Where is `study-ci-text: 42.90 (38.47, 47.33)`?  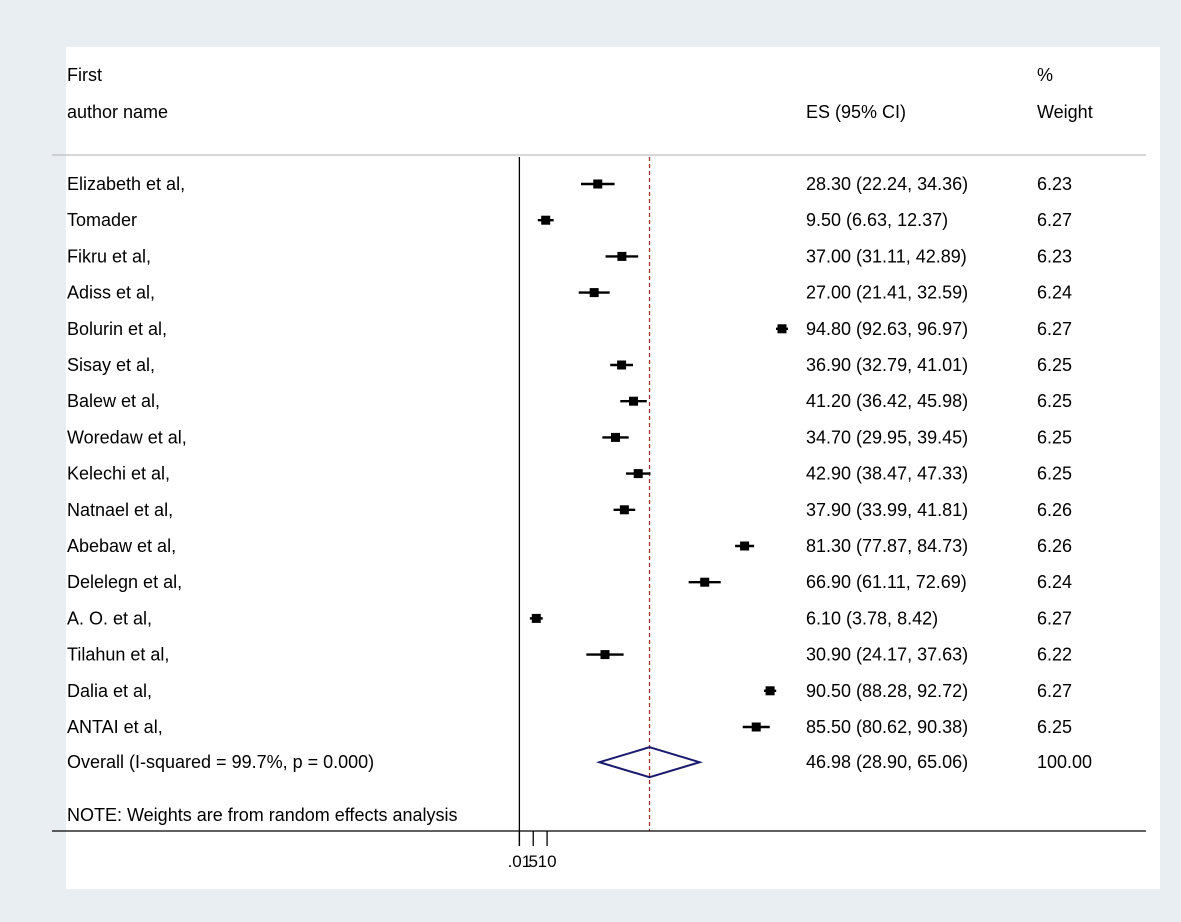
study-ci-text: 42.90 (38.47, 47.33) is located at coordinates (887, 474).